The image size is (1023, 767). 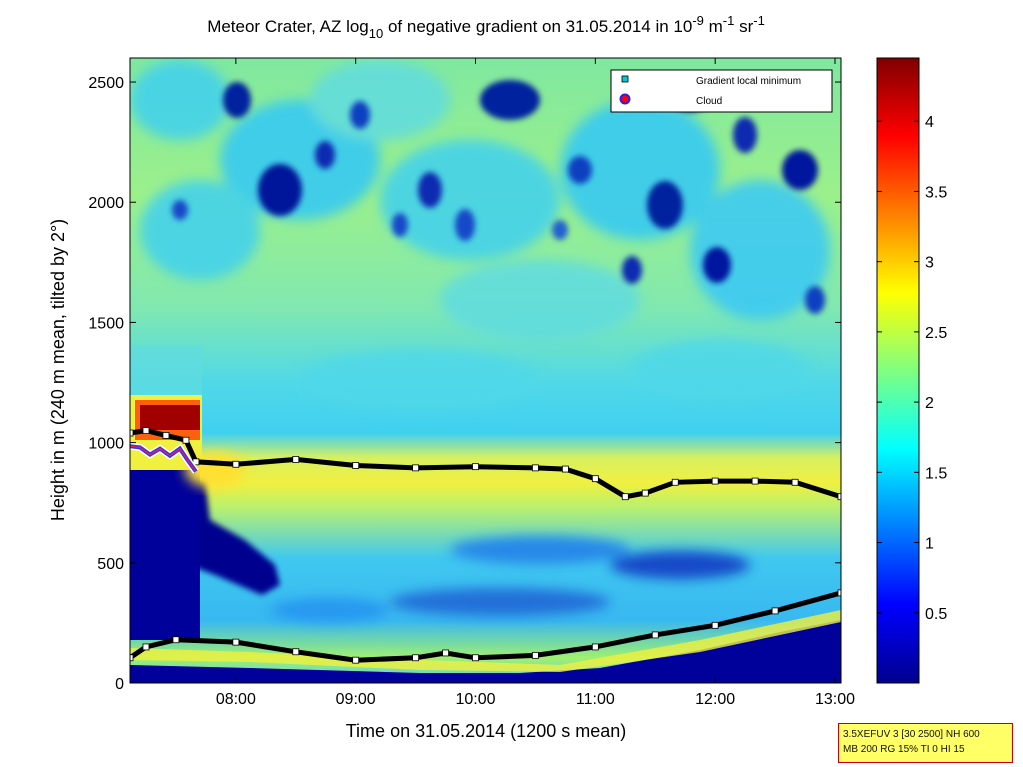 What do you see at coordinates (912, 370) in the screenshot?
I see `colorbar: 0.5 1 1.5 2 2.5 3 3.5 4` at bounding box center [912, 370].